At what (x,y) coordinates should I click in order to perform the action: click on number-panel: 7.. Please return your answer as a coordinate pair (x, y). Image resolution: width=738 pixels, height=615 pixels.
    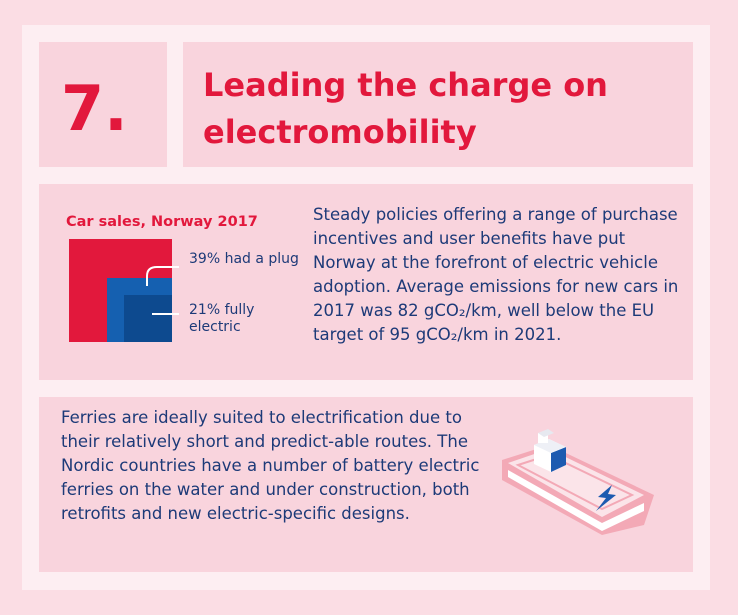
    Looking at the image, I should click on (103, 104).